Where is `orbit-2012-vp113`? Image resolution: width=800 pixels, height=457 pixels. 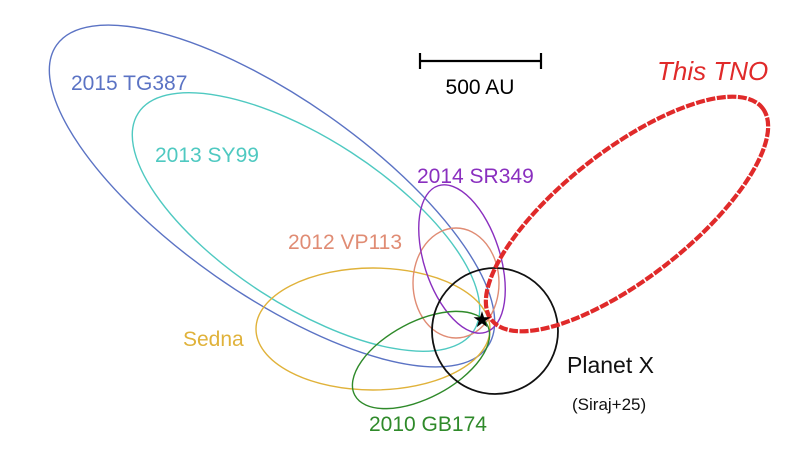
orbit-2012-vp113 is located at coordinates (456, 283).